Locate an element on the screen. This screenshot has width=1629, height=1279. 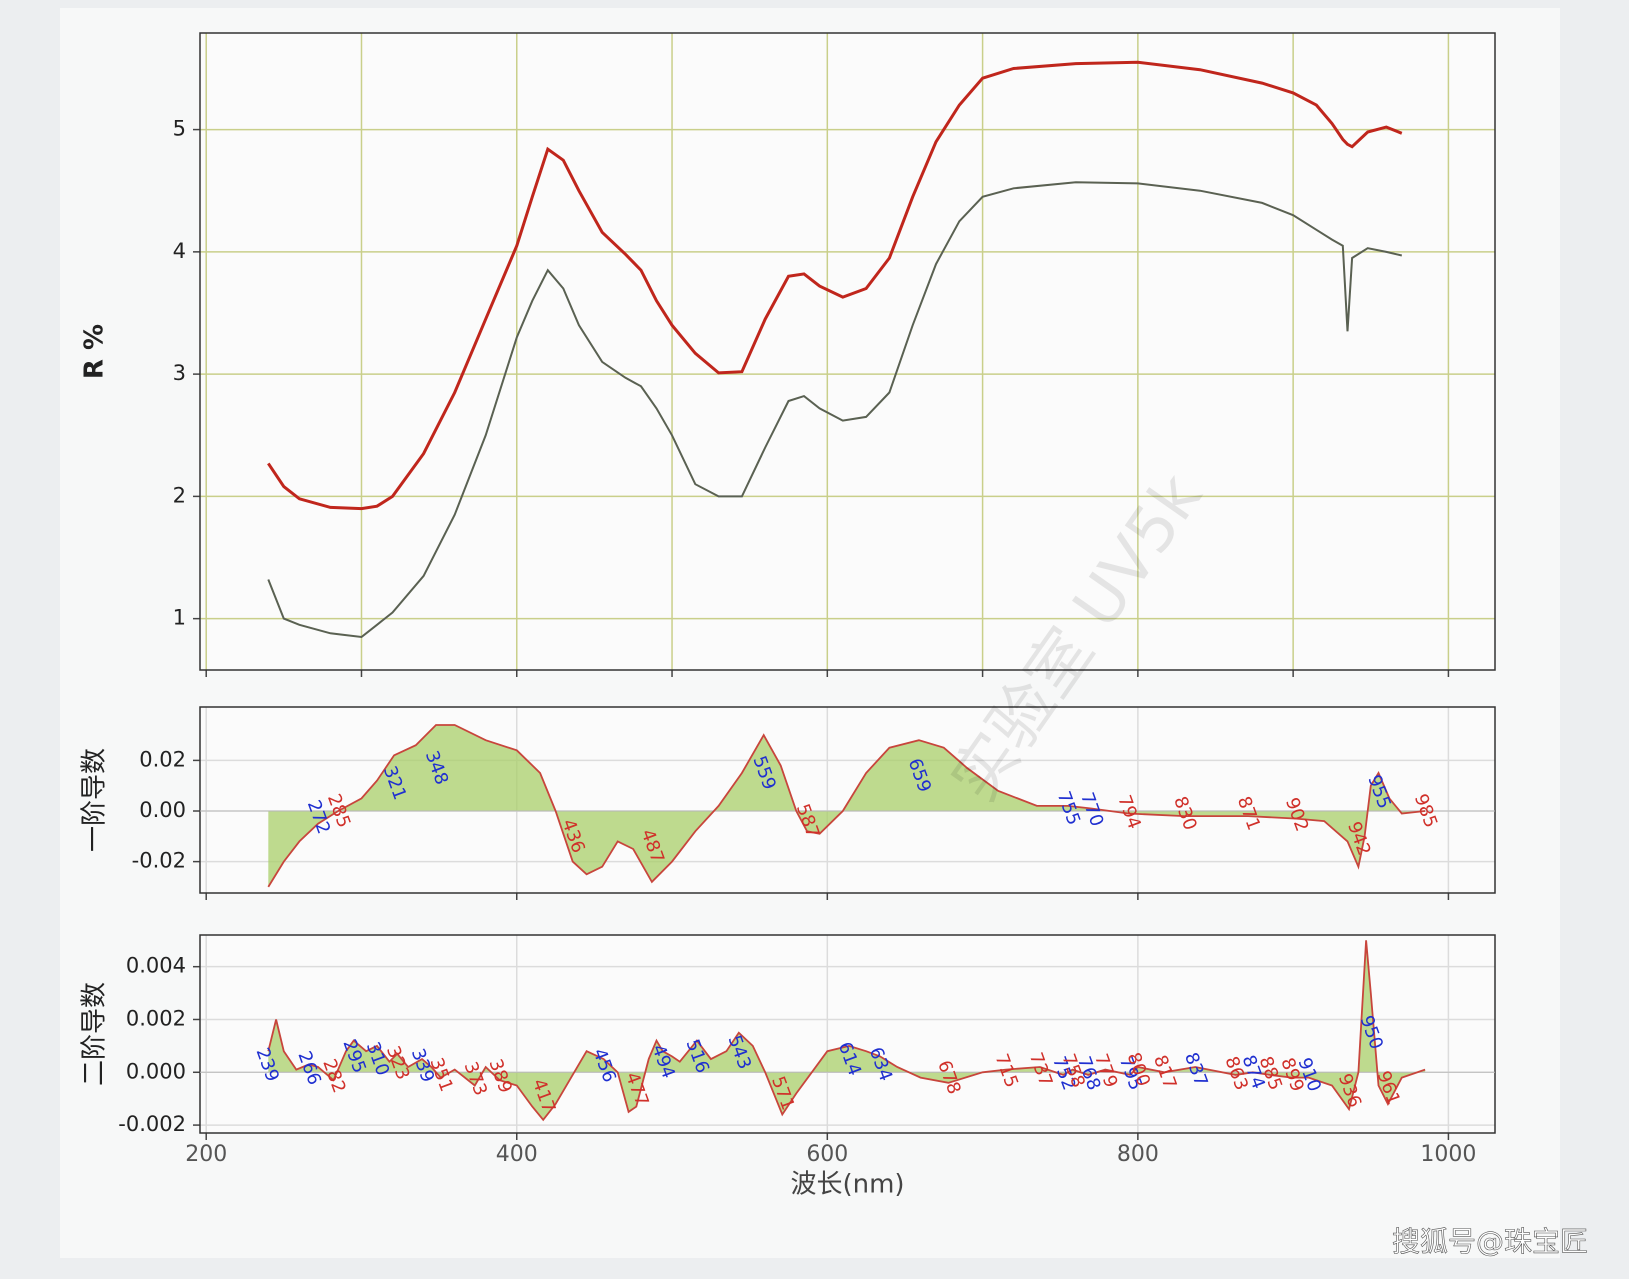
y-tick-label: 1 is located at coordinates (179, 618).